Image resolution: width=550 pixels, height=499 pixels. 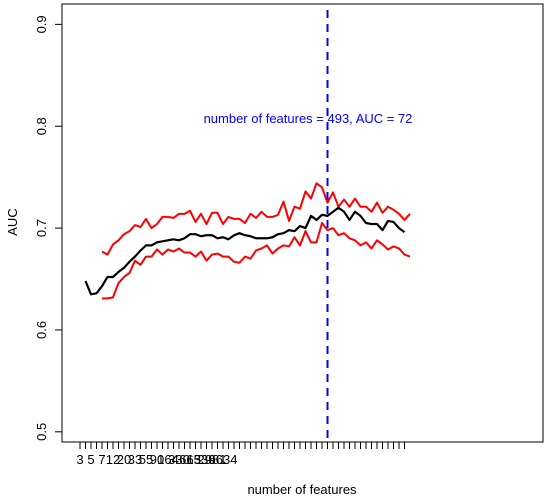 I want to click on y-tick-label: 0.6, so click(x=41, y=330).